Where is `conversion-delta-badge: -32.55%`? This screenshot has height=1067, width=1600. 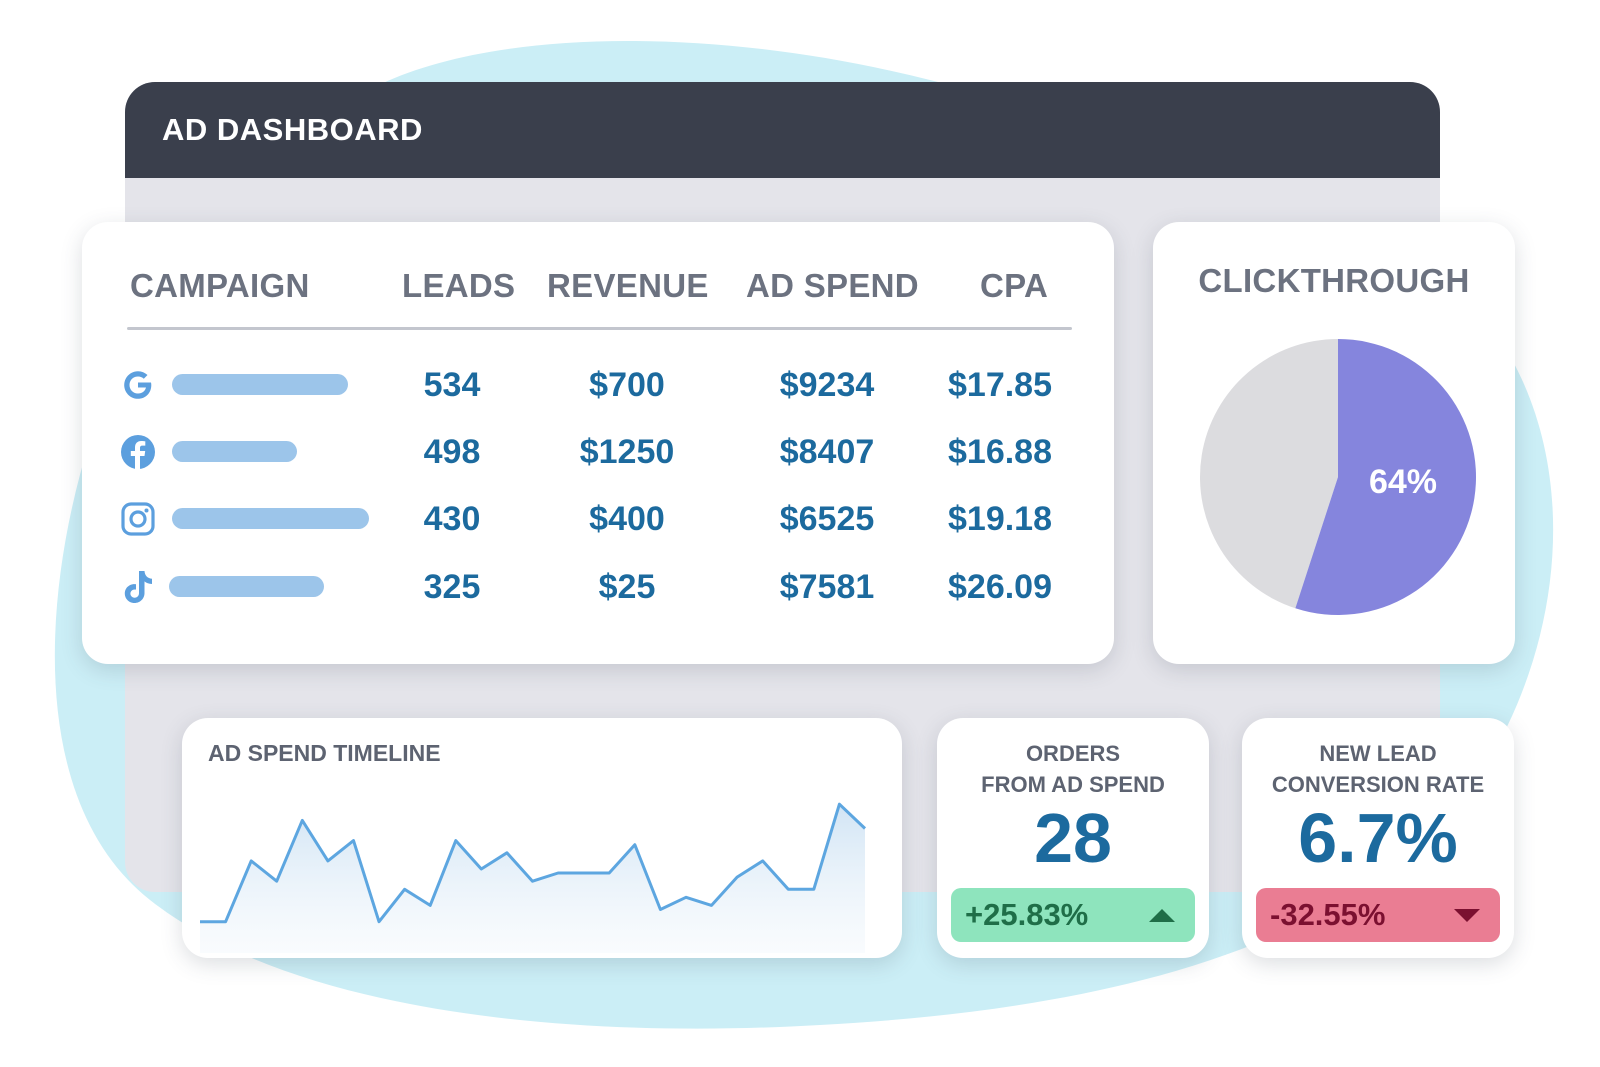 conversion-delta-badge: -32.55% is located at coordinates (1378, 915).